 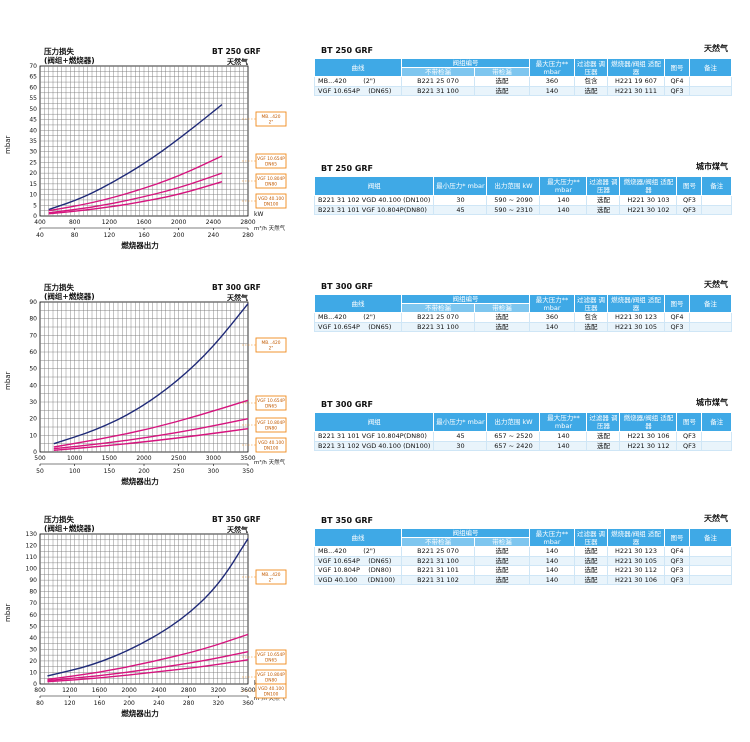 I want to click on col-leak: 带检漏, so click(x=502, y=308).